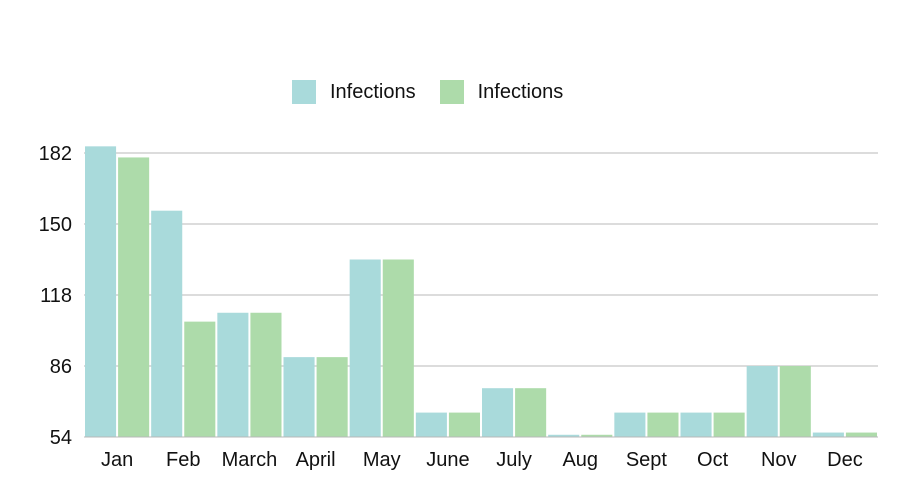 The height and width of the screenshot is (500, 900). Describe the element at coordinates (316, 460) in the screenshot. I see `x-tick-label: April` at that location.